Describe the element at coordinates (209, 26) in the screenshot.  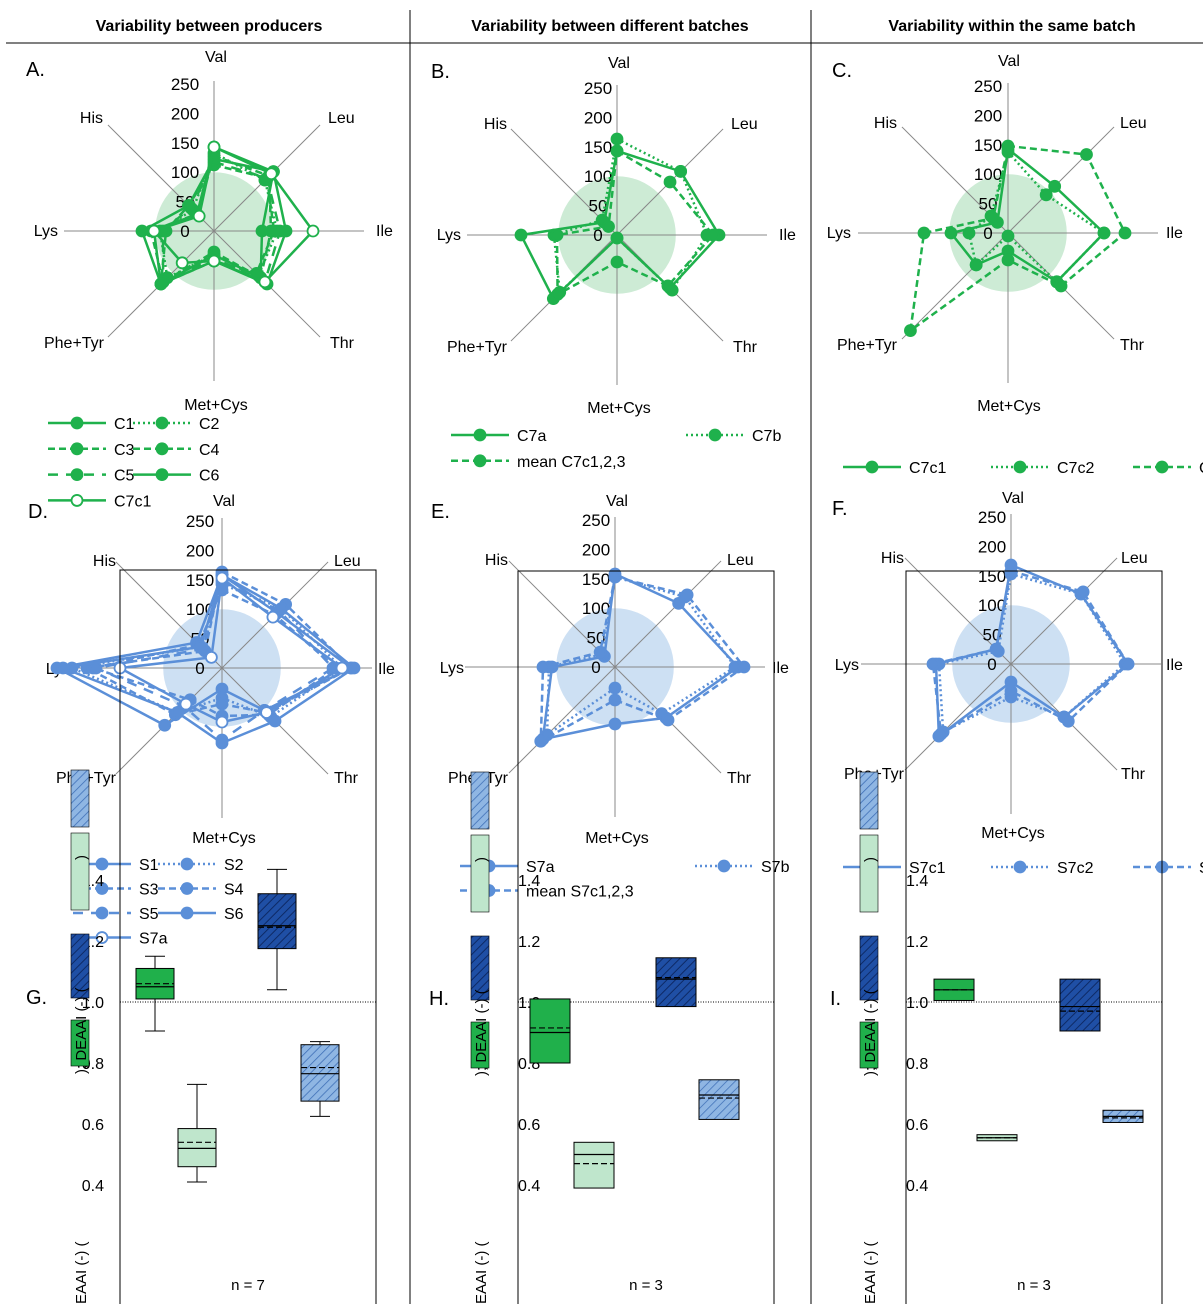
I see `column-header-1: Variability between producers` at that location.